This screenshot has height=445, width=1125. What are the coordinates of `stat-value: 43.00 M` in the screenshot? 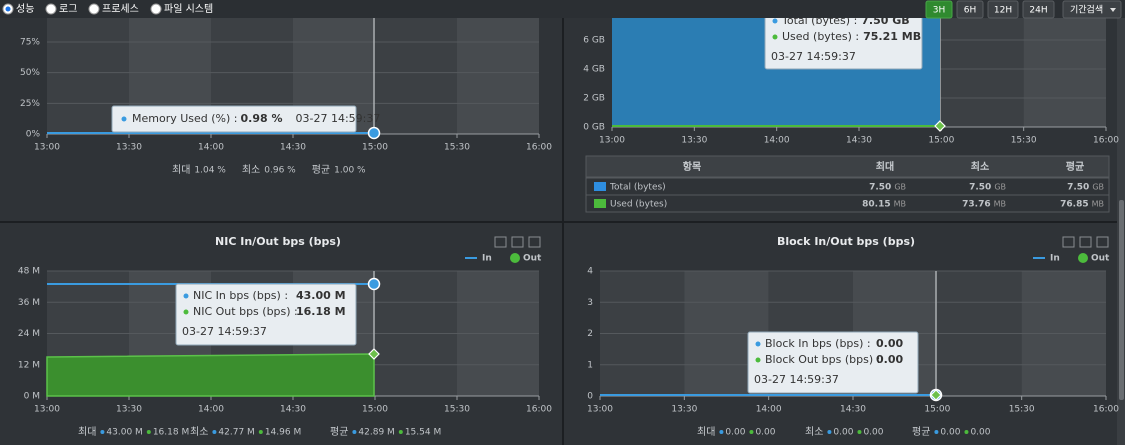 It's located at (124, 433).